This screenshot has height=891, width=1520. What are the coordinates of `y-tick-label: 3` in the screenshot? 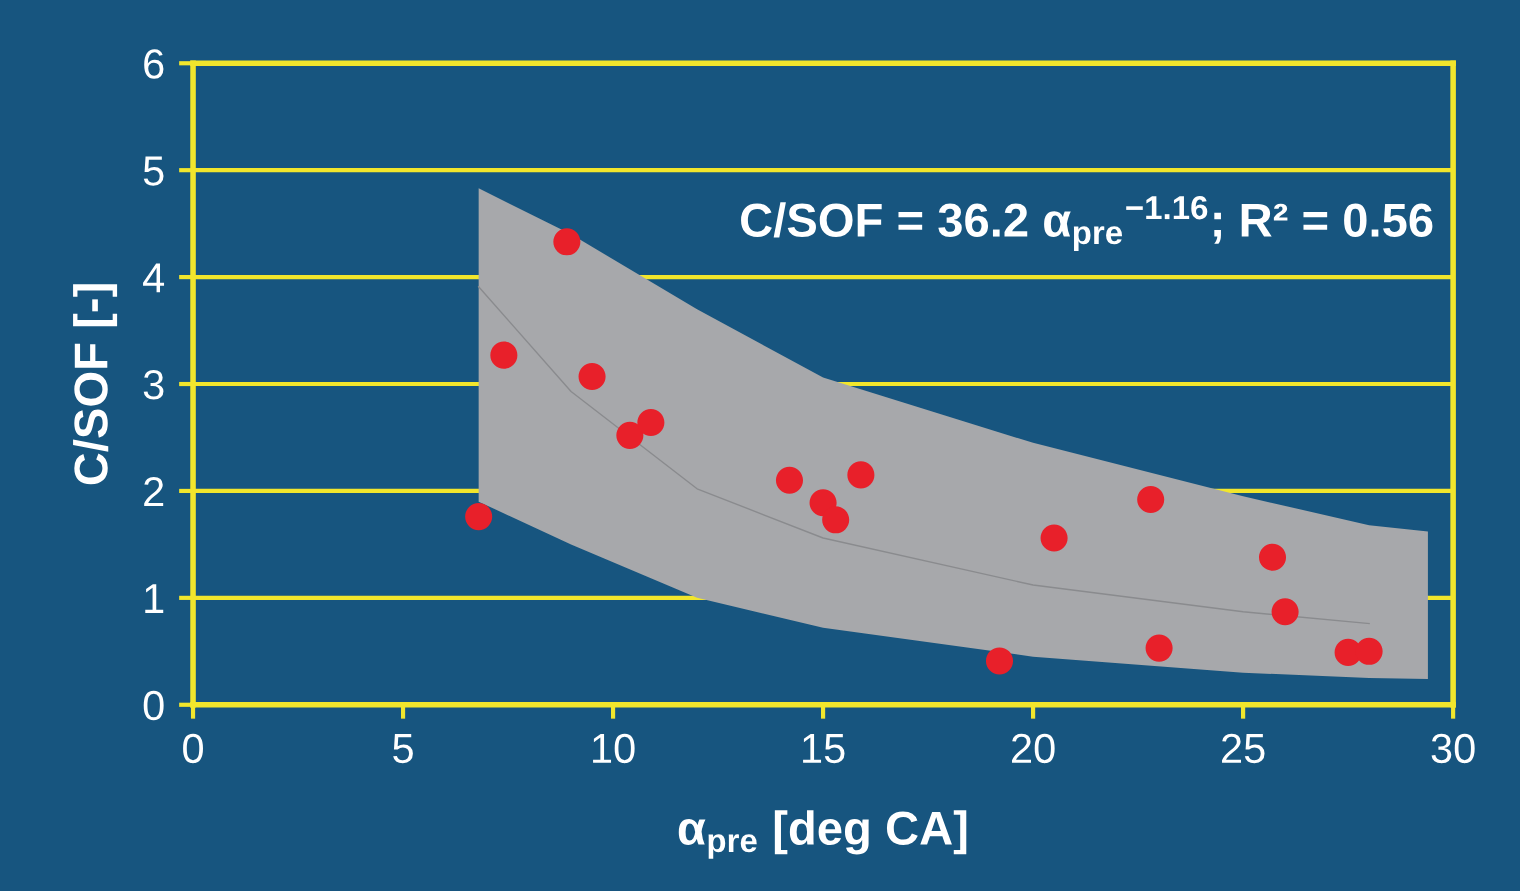 It's located at (153, 385).